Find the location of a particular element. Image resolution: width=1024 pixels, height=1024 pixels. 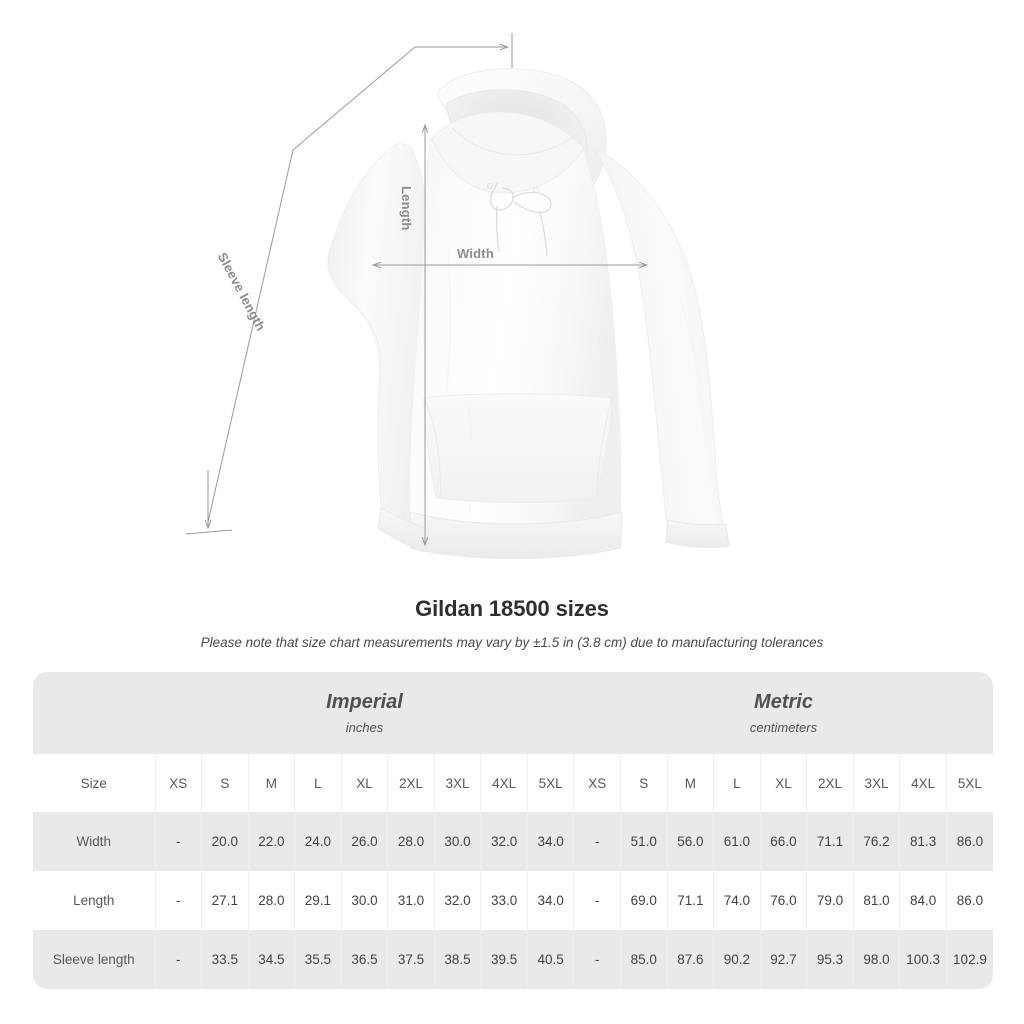

measurement-cell: 26.0 is located at coordinates (365, 841).